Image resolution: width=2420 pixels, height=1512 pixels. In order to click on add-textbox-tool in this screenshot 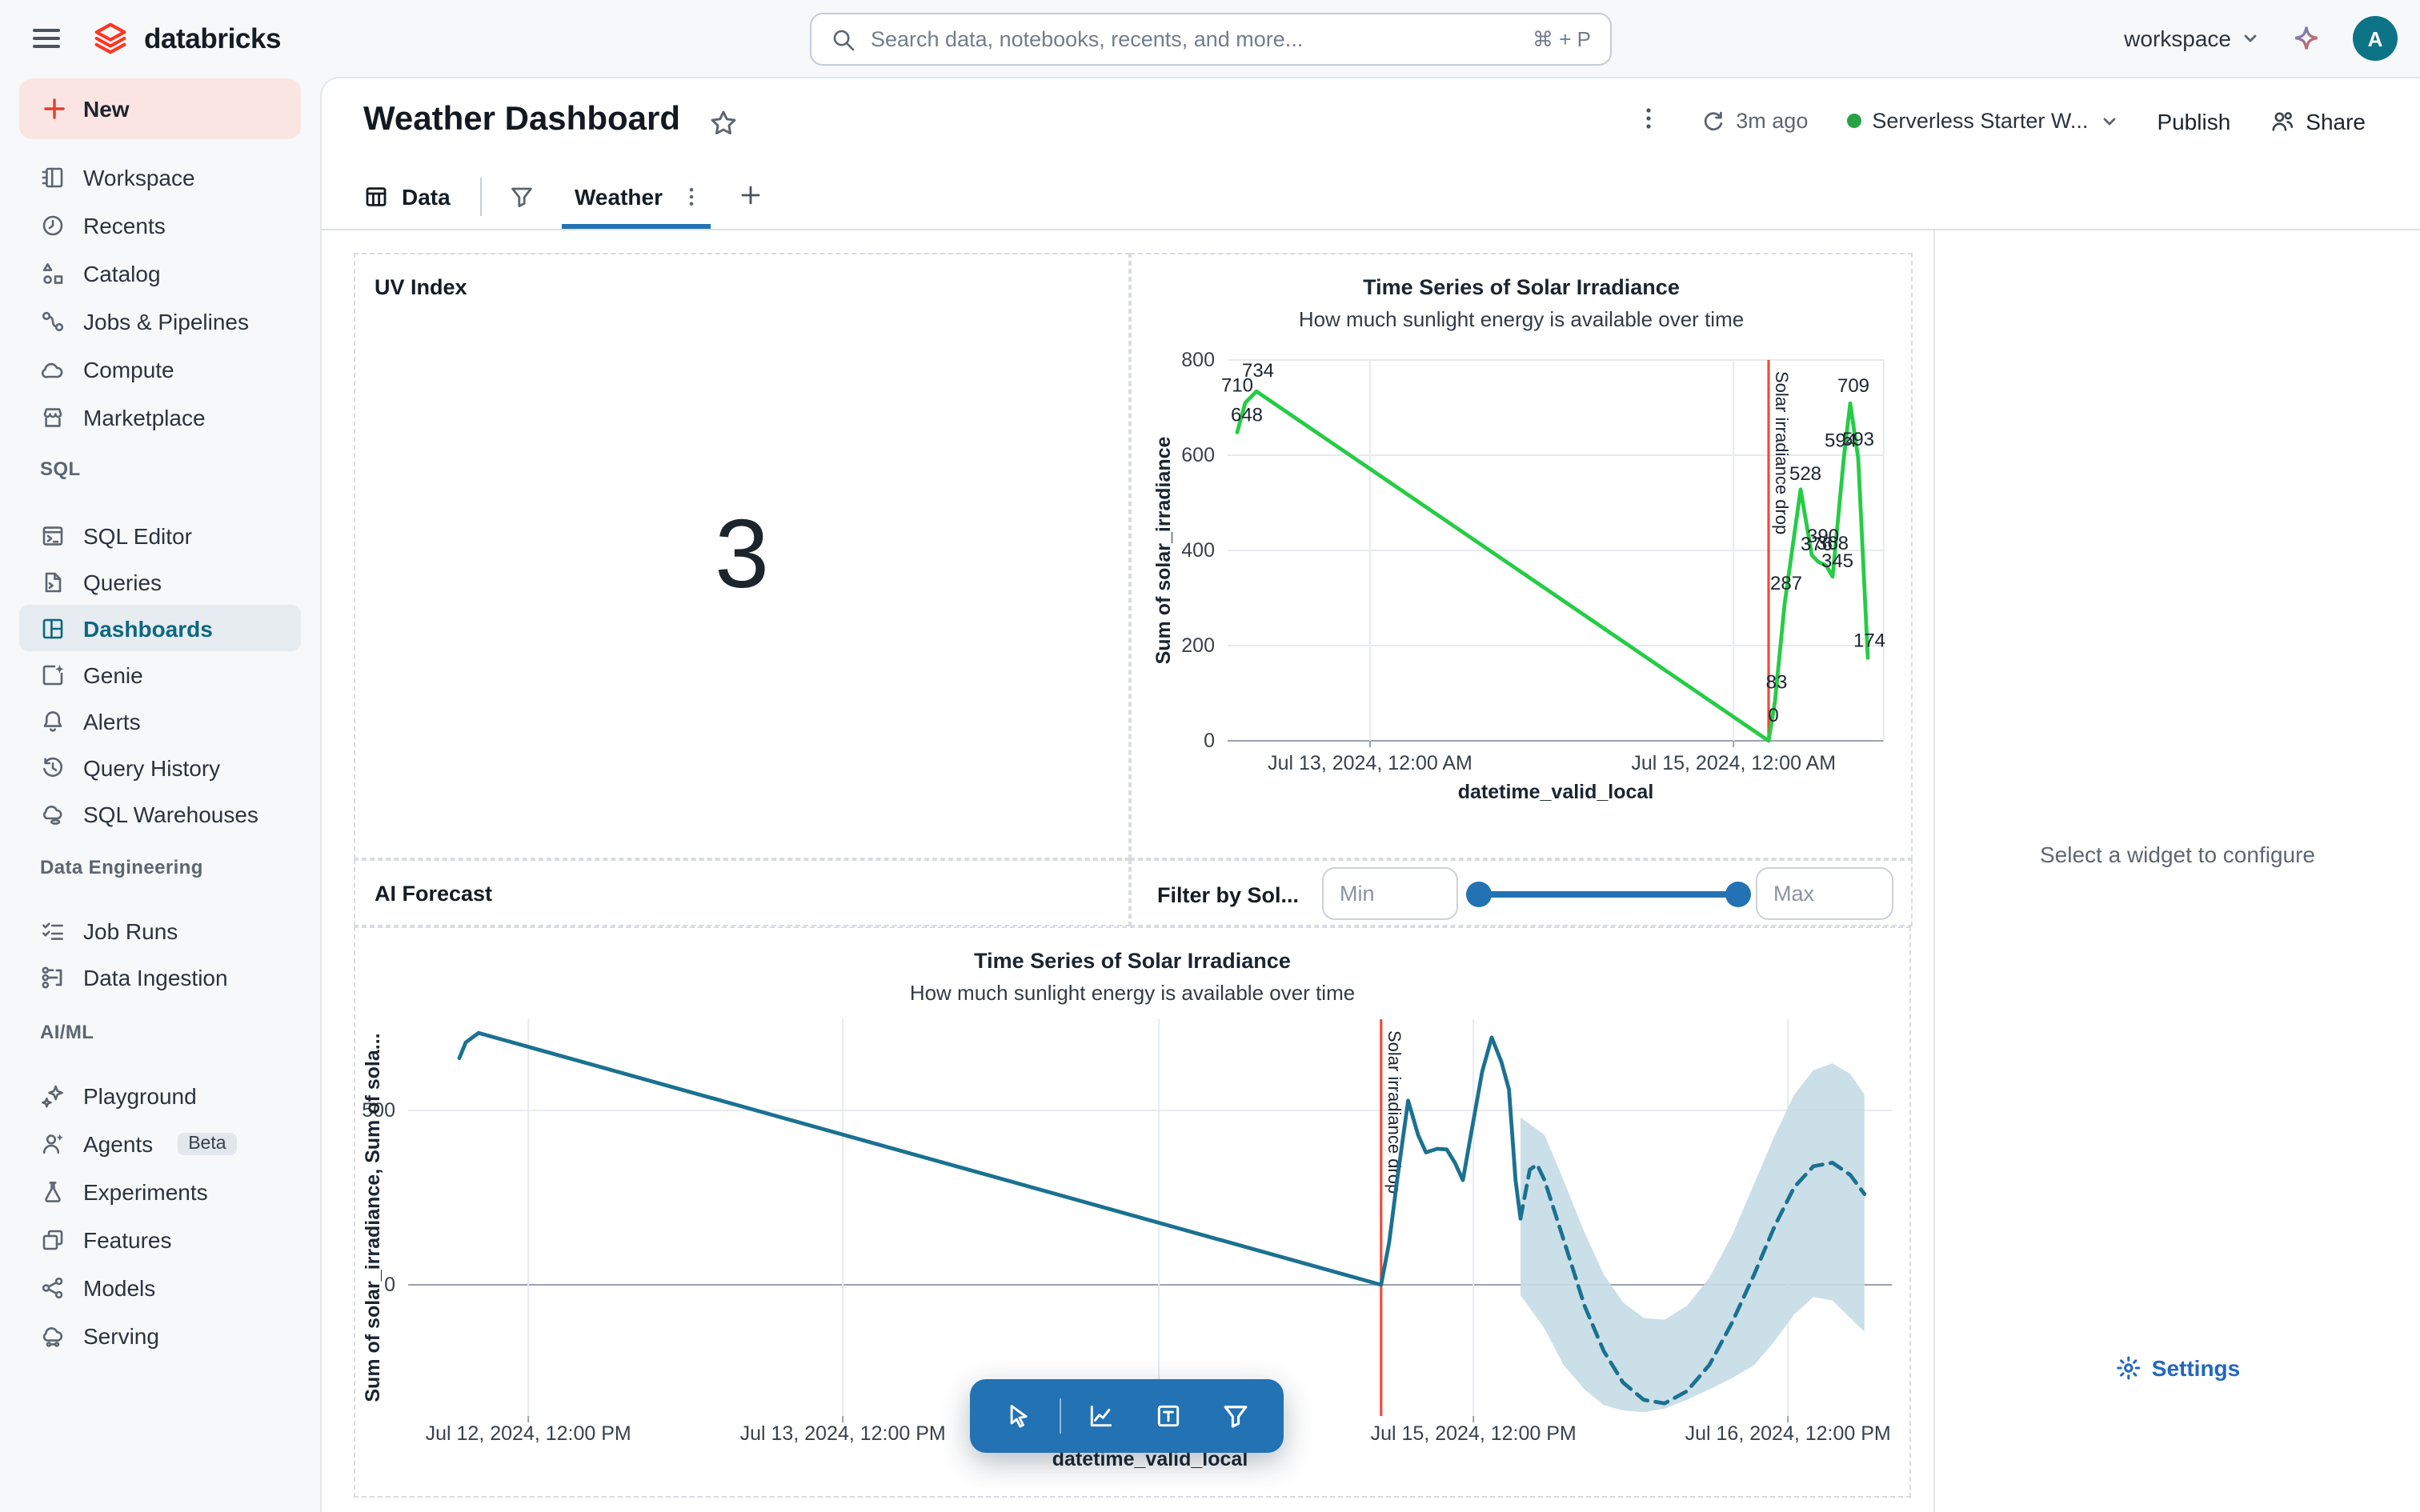, I will do `click(1169, 1416)`.